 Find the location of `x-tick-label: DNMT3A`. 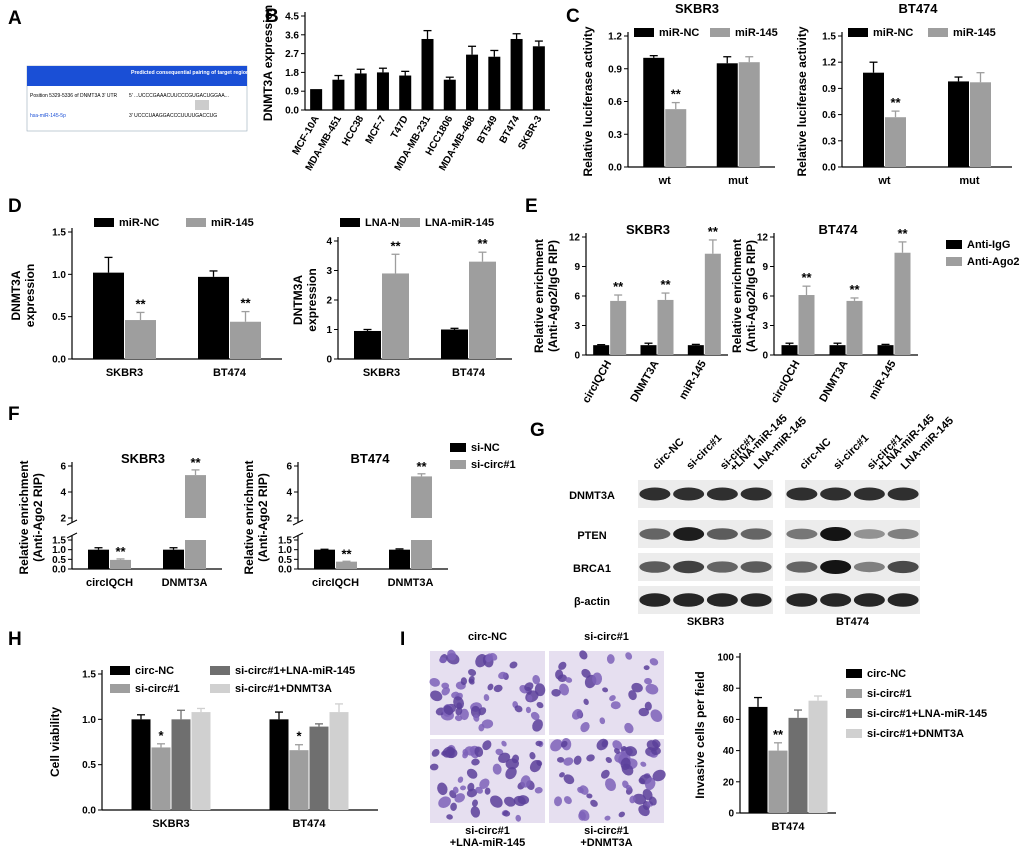

x-tick-label: DNMT3A is located at coordinates (185, 583).